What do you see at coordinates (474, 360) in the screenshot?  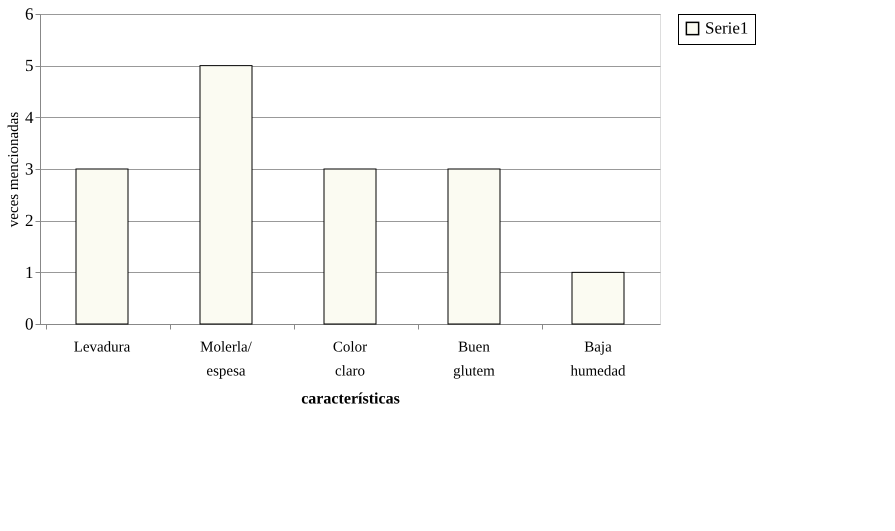 I see `x-tick-label: Buen glutem` at bounding box center [474, 360].